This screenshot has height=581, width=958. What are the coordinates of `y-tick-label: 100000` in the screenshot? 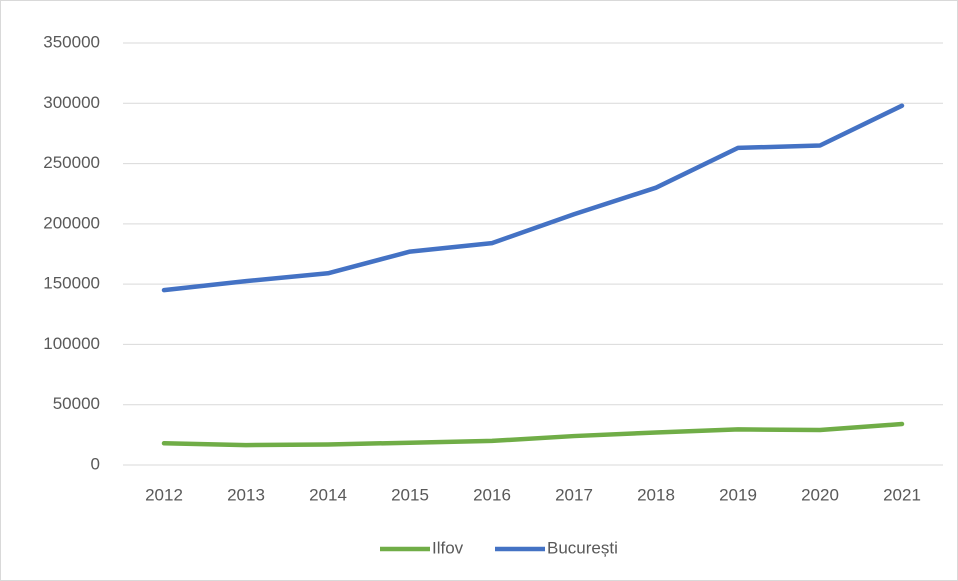 It's located at (71, 343).